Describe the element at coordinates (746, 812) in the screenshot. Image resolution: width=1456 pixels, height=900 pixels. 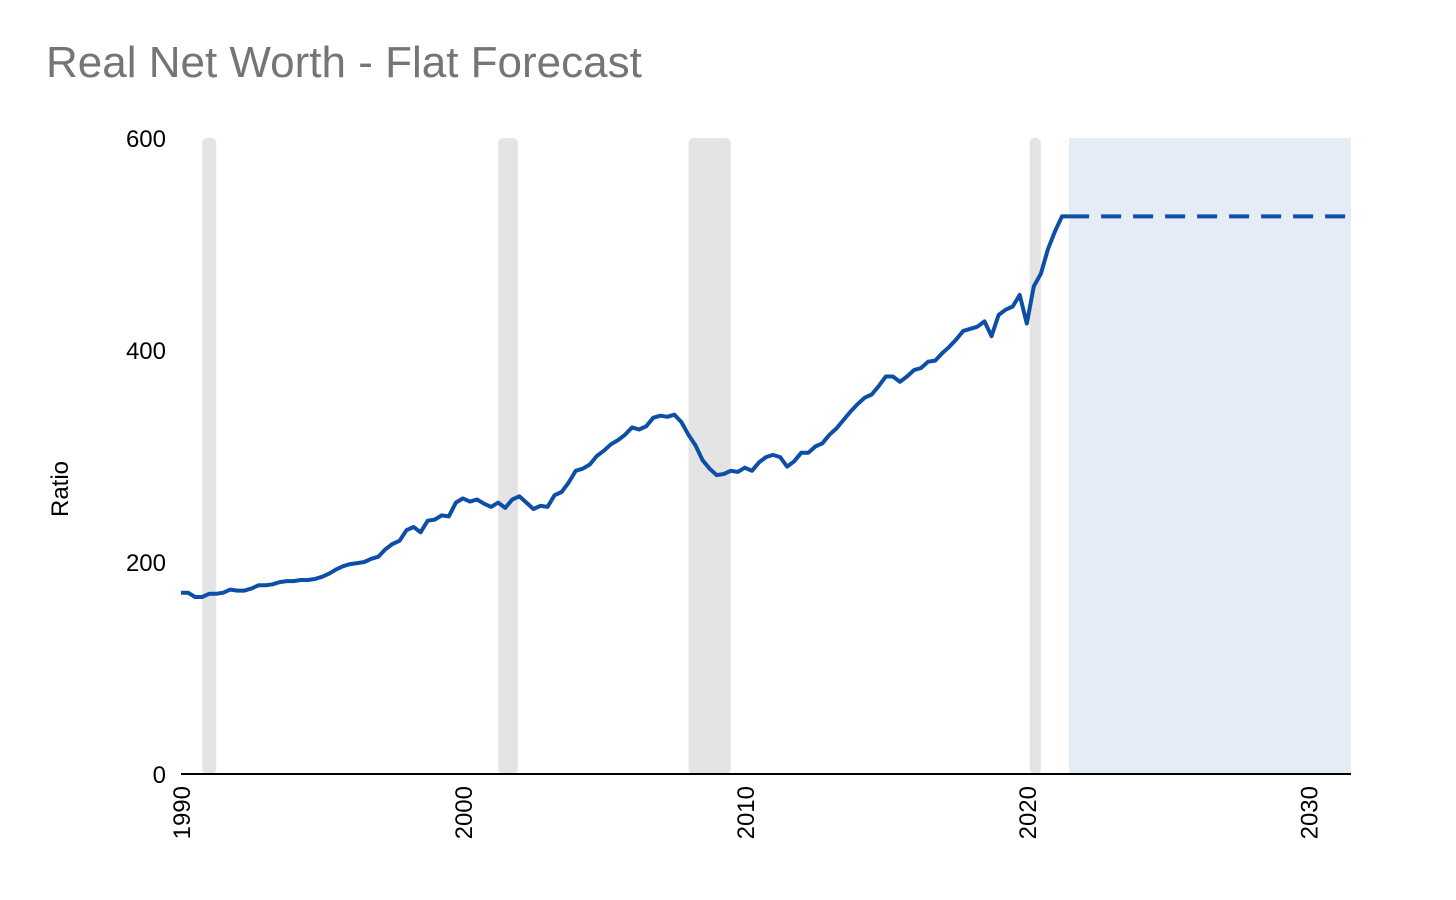
I see `x-tick-label-2010: 2010` at that location.